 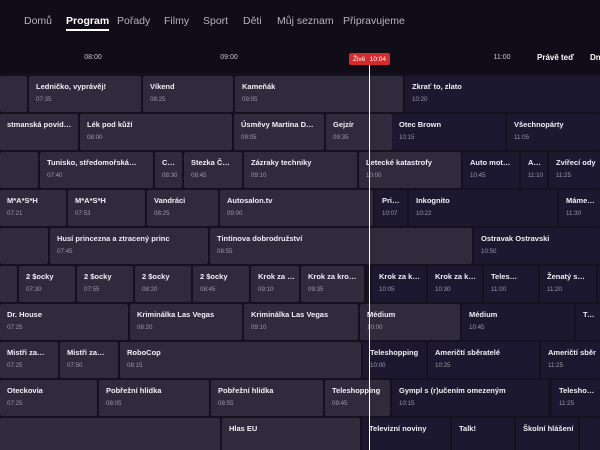 What do you see at coordinates (374, 21) in the screenshot?
I see `nav-item-upcoming: Připravujeme` at bounding box center [374, 21].